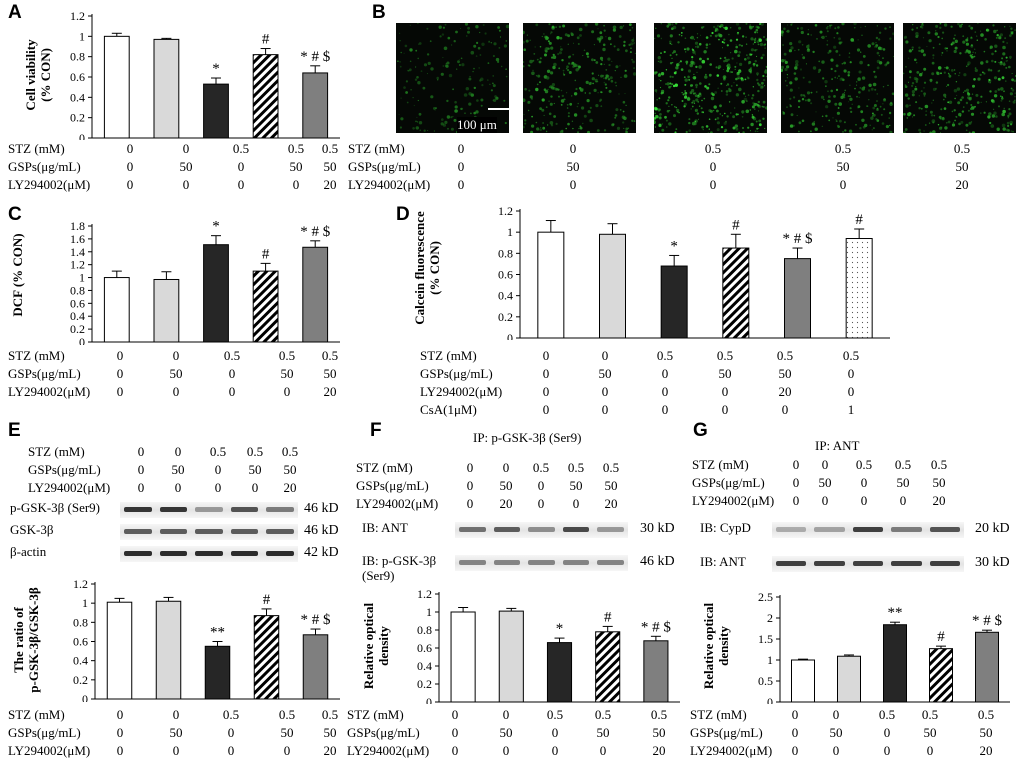  Describe the element at coordinates (710, 78) in the screenshot. I see `micrograph-stz` at that location.